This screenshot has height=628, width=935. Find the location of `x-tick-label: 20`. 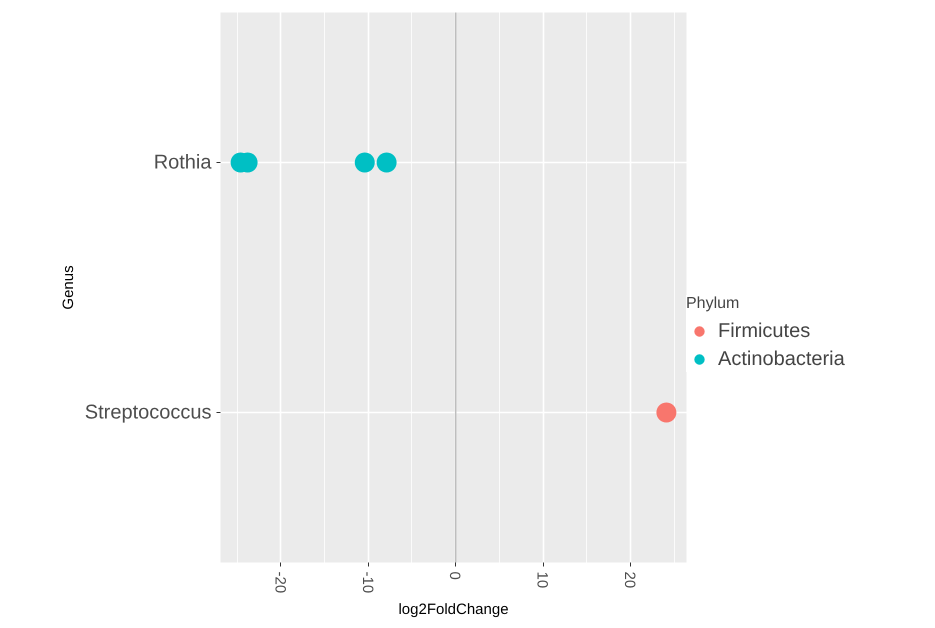

x-tick-label: 20 is located at coordinates (629, 580).